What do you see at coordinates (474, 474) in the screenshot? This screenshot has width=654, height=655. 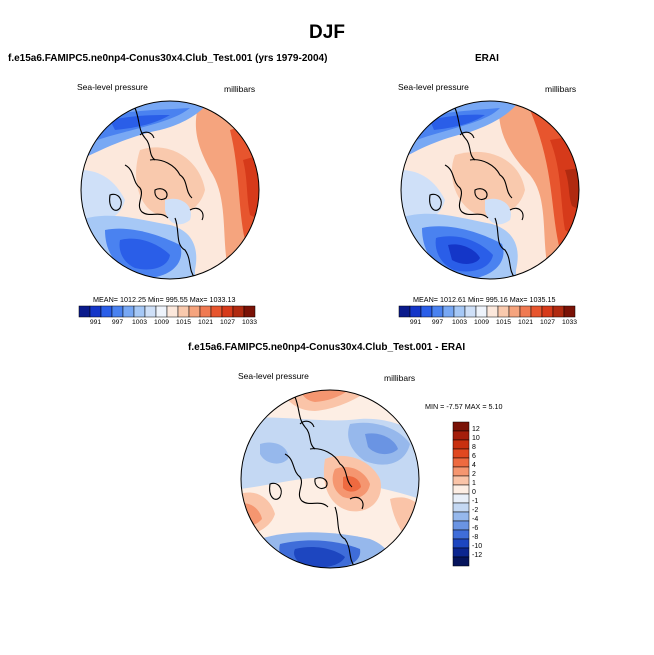 I see `panel-3-colorbar-tick-label: 2` at bounding box center [474, 474].